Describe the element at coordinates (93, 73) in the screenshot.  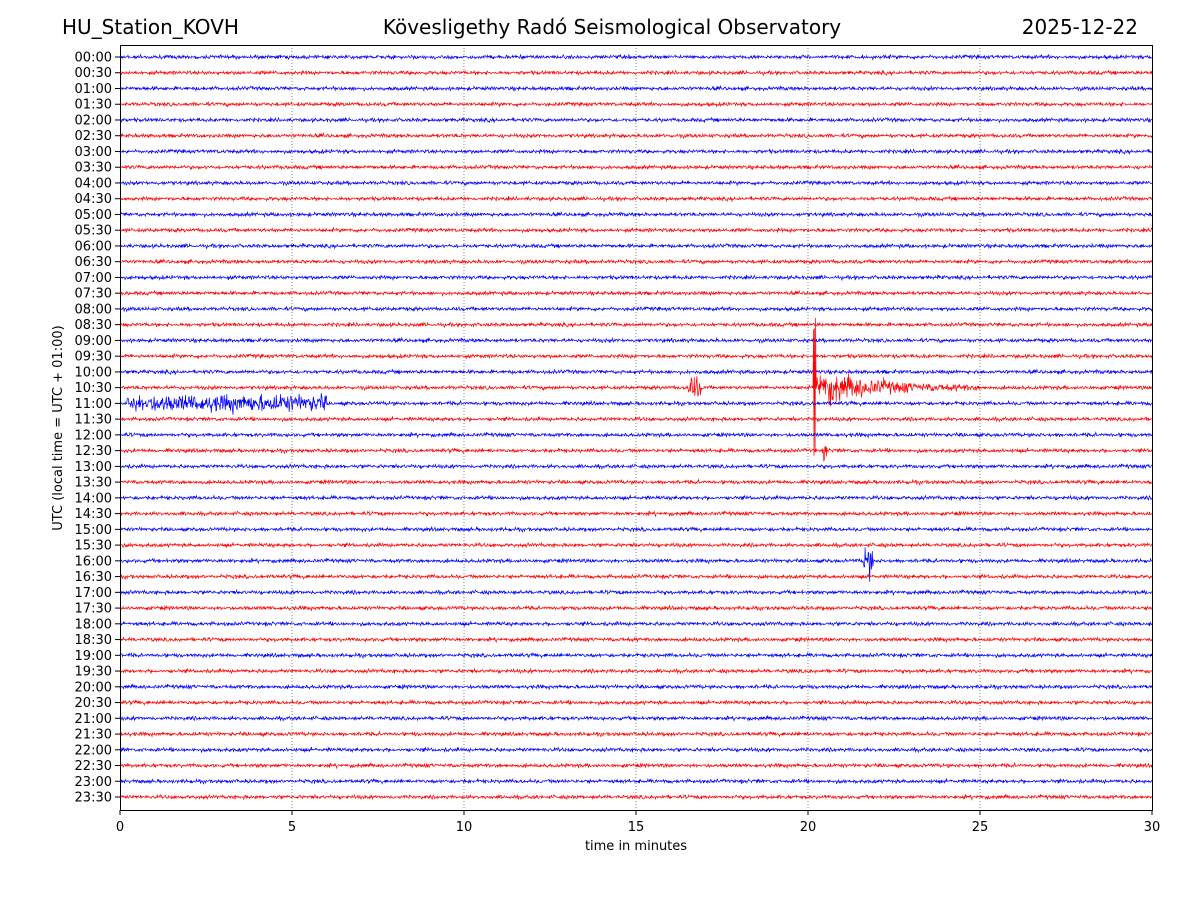
I see `y-tick-label: 00:30` at that location.